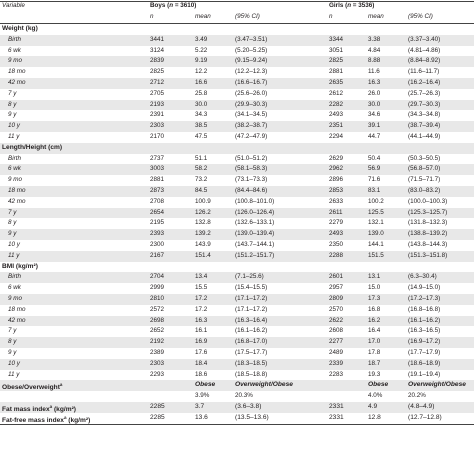 The width and height of the screenshot is (474, 474). Describe the element at coordinates (425, 417) in the screenshot. I see `cell-gc: (12.7–12.8)` at that location.